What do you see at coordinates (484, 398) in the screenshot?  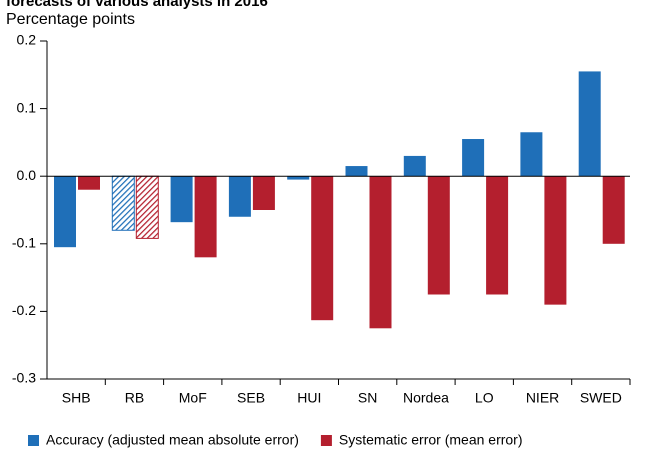 I see `x-tick-label: LO` at bounding box center [484, 398].